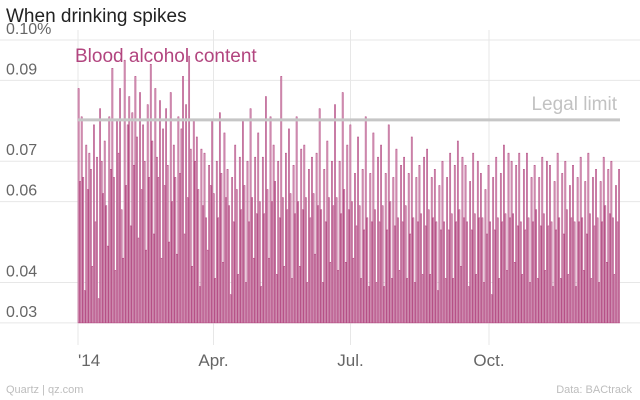 This screenshot has width=640, height=400. I want to click on footer-source-right: Data: BACtrack, so click(594, 390).